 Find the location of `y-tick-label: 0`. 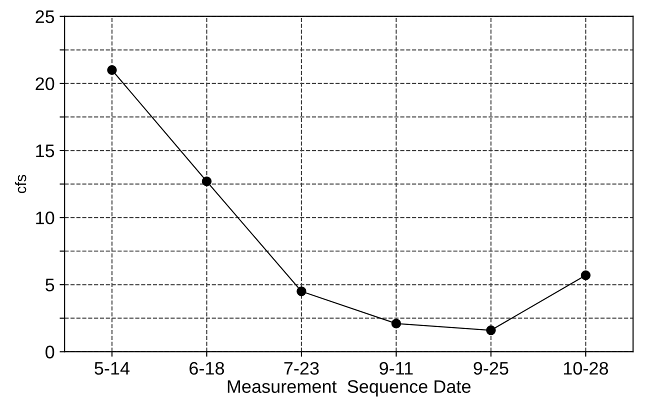

y-tick-label: 0 is located at coordinates (50, 352).